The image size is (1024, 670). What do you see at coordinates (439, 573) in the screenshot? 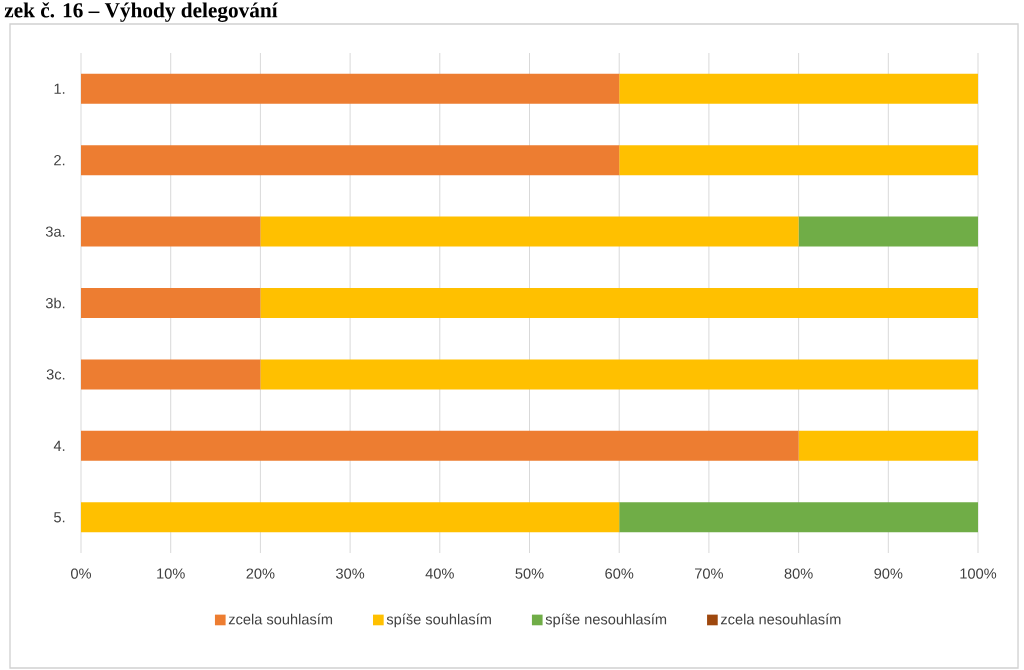
I see `x-tick-label: 40%` at bounding box center [439, 573].